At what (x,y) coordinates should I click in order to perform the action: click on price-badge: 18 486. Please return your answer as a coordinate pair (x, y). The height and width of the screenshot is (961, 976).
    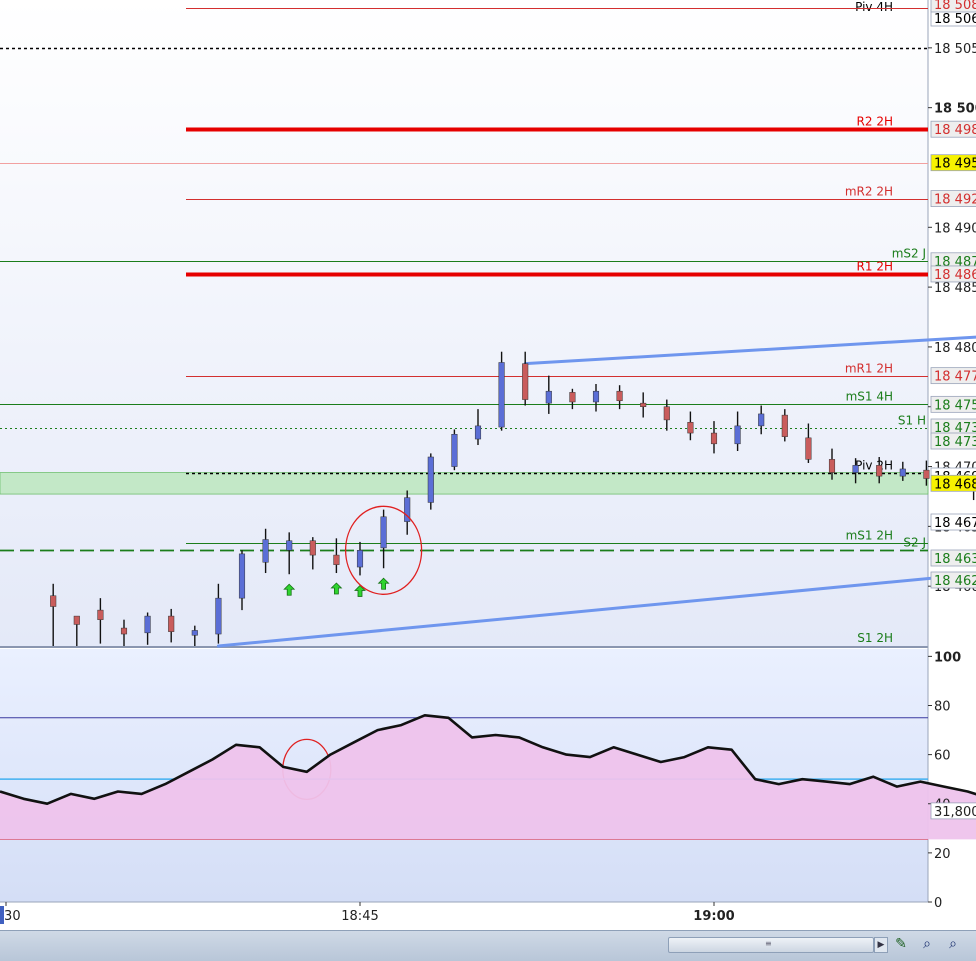
    Looking at the image, I should click on (953, 274).